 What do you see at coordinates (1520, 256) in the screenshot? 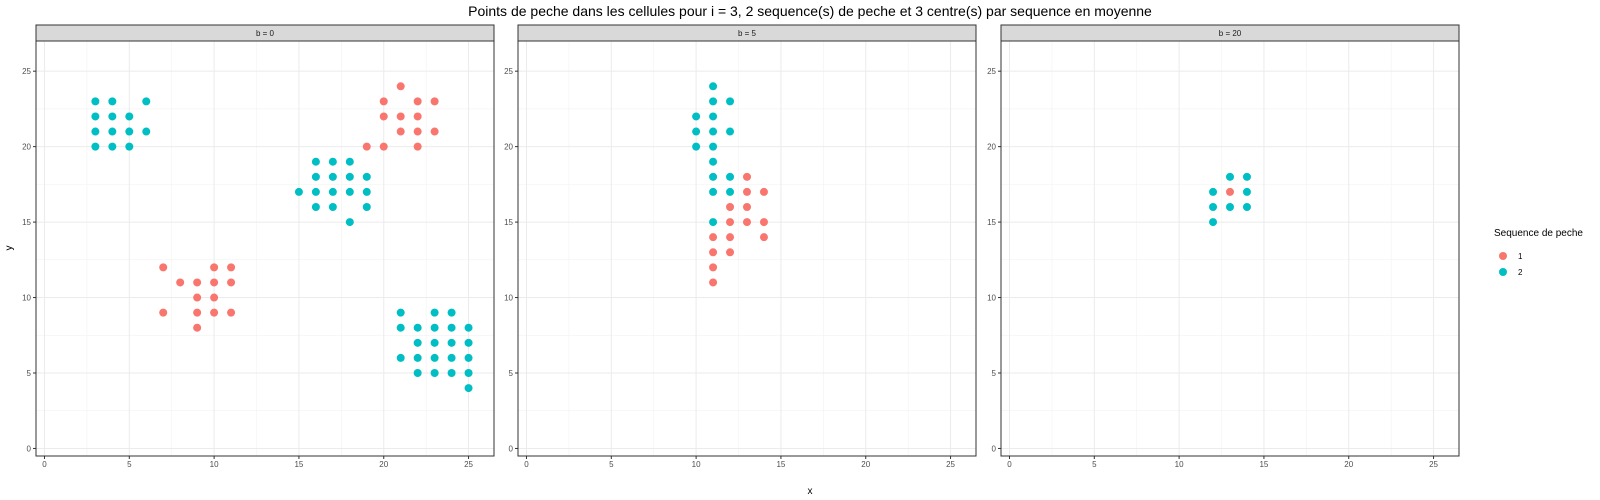
I see `legend-label: 1` at bounding box center [1520, 256].